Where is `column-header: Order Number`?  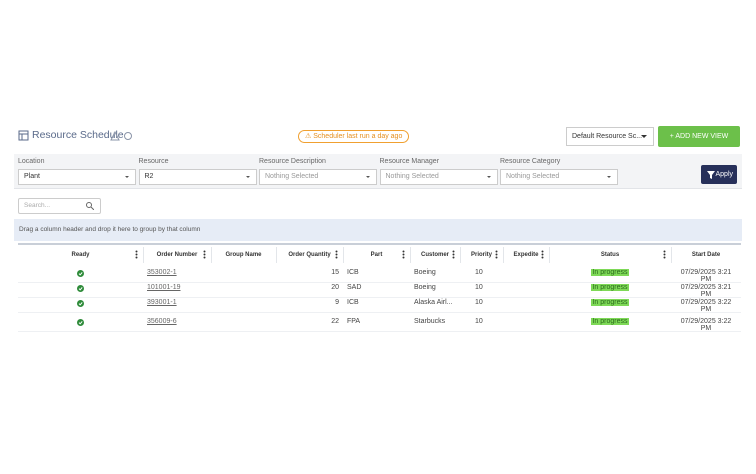
column-header: Order Number is located at coordinates (177, 255).